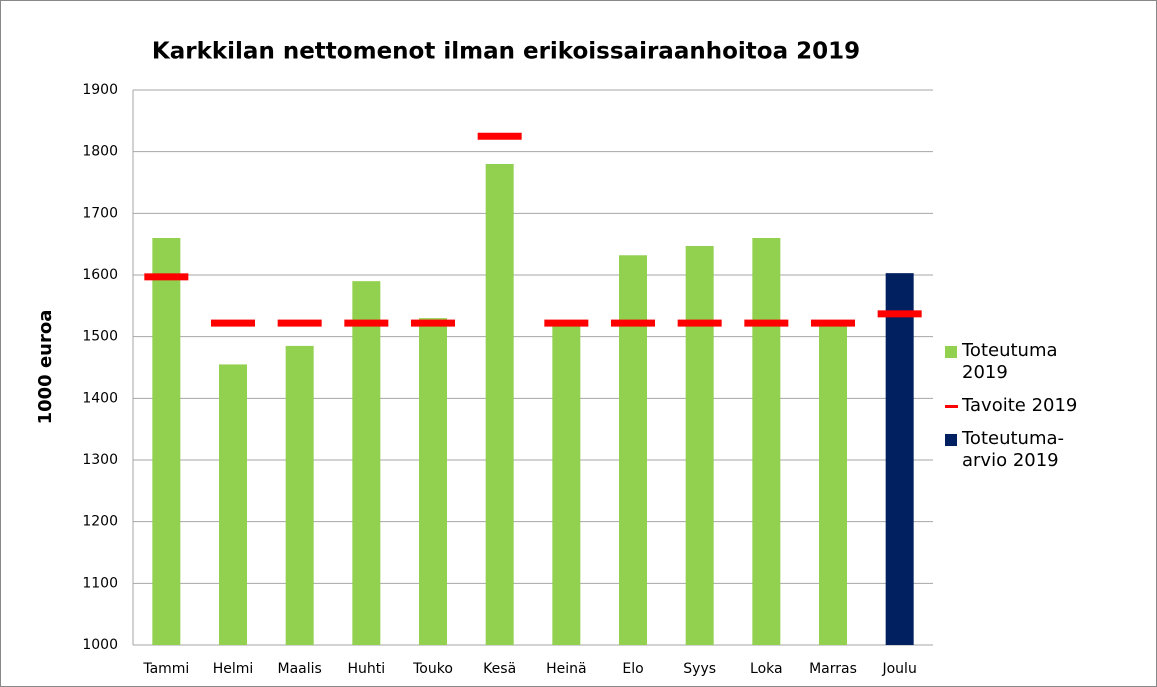 The height and width of the screenshot is (687, 1157). I want to click on y-tick-label: 1600, so click(100, 275).